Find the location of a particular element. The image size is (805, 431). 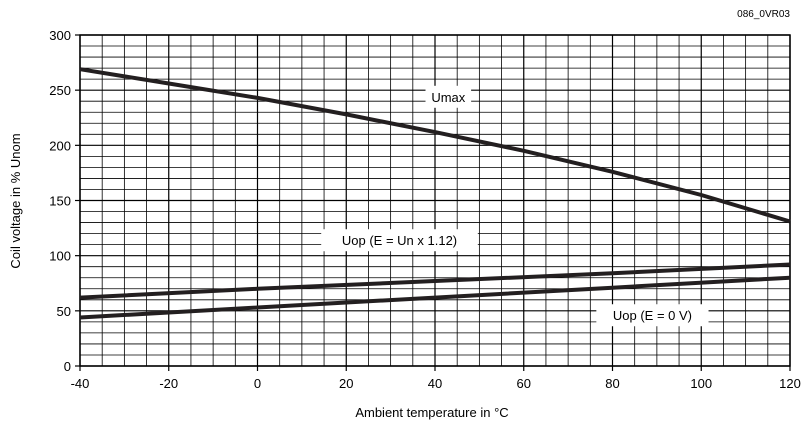

y-tick-label: 0 is located at coordinates (67, 366).